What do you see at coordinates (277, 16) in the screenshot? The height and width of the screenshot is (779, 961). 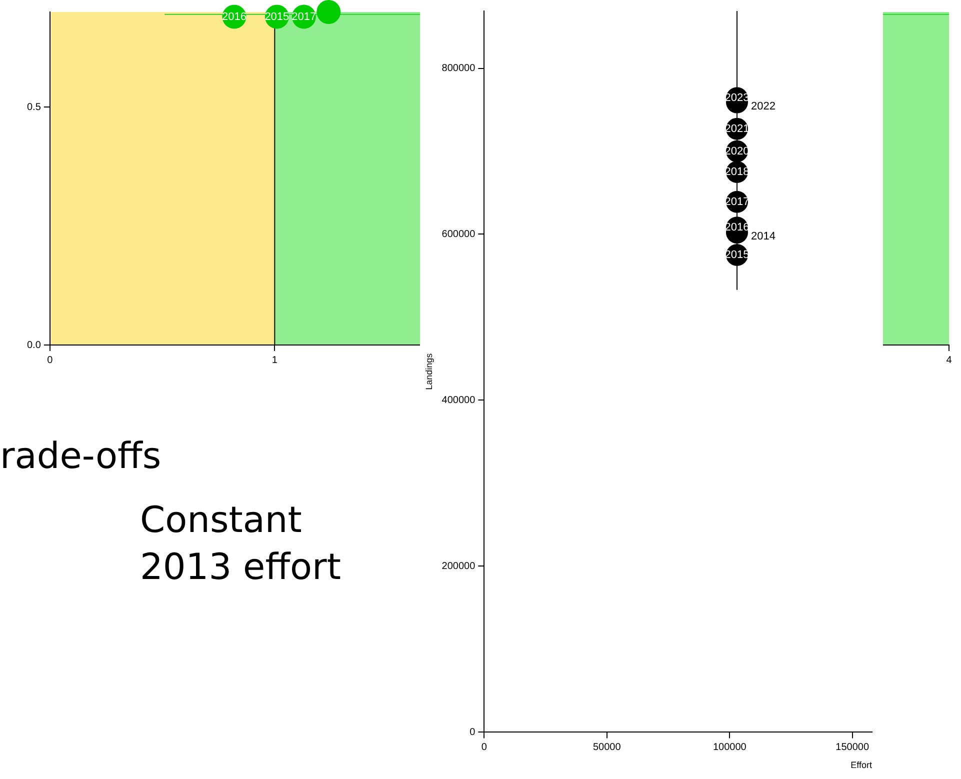 I see `annotation: 2015` at bounding box center [277, 16].